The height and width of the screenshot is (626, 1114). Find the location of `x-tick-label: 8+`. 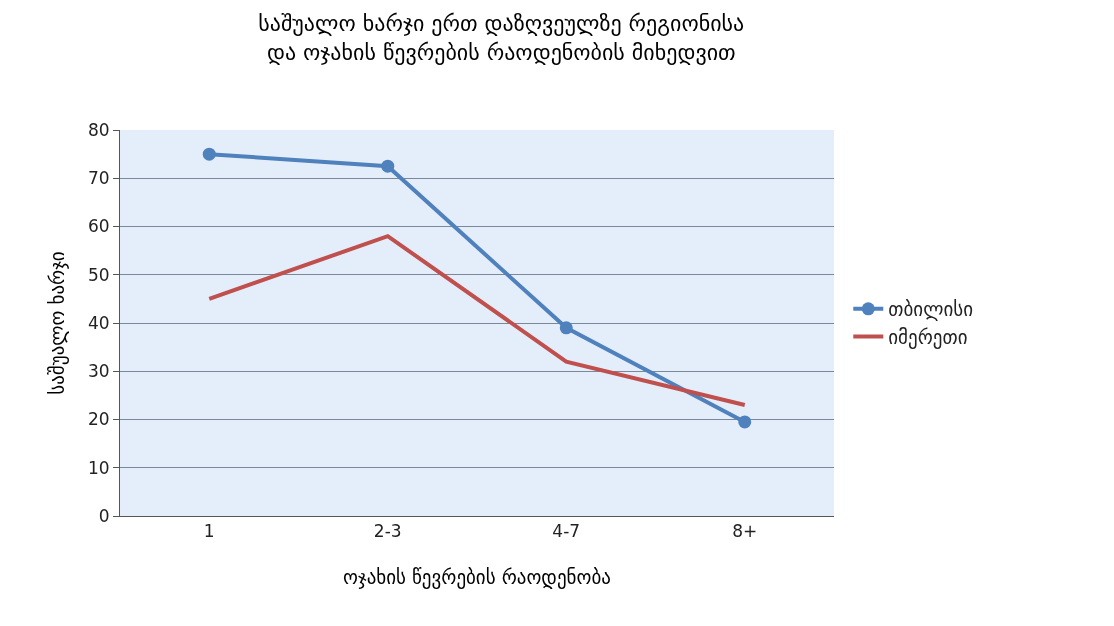

x-tick-label: 8+ is located at coordinates (745, 531).